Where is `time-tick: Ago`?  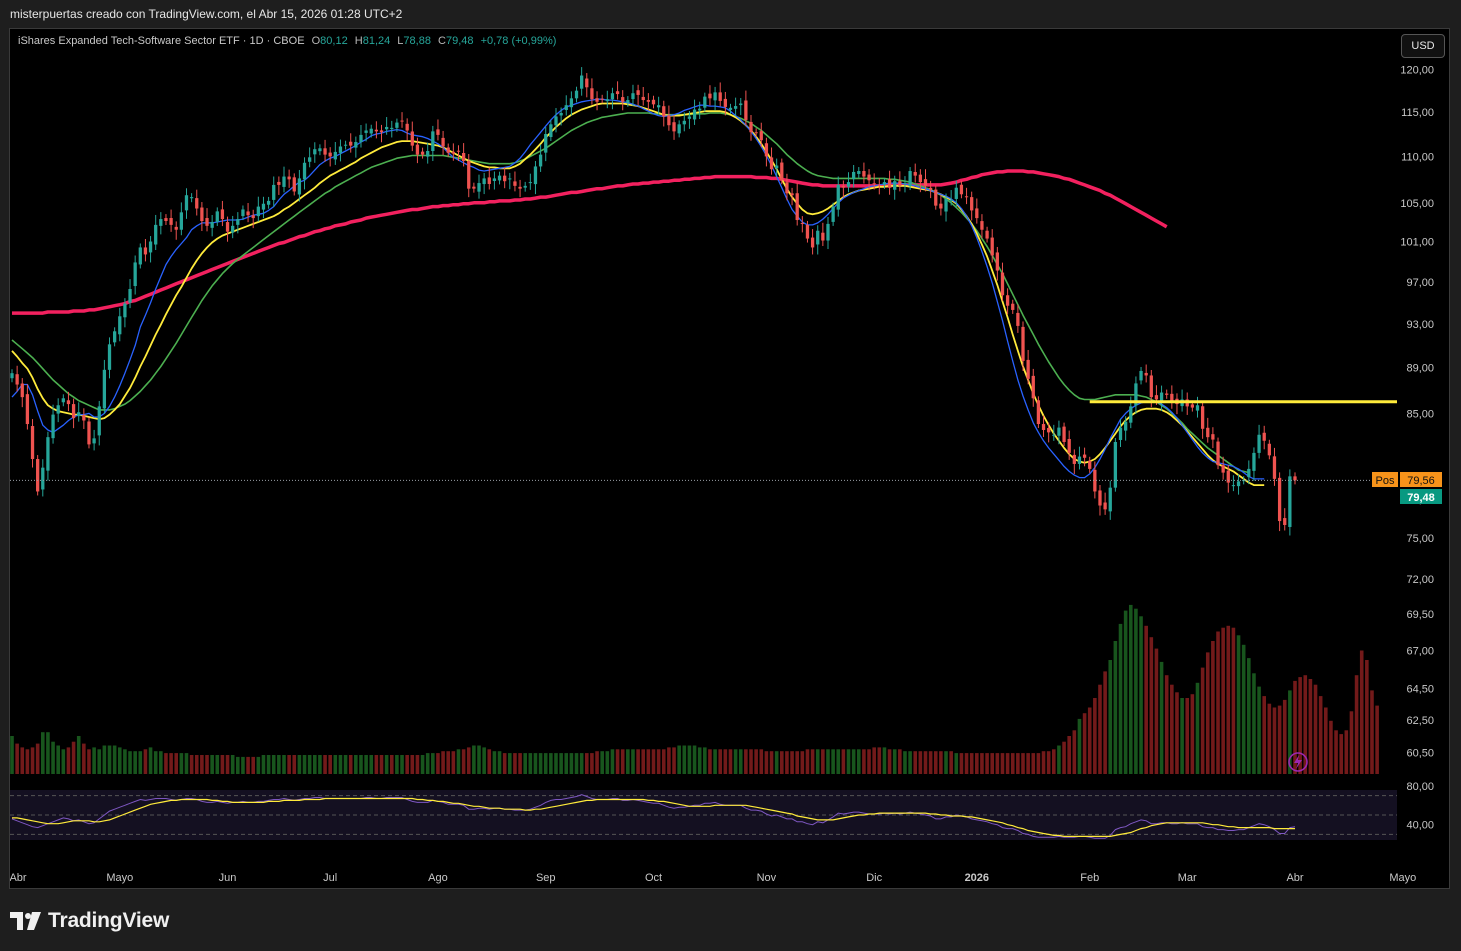 time-tick: Ago is located at coordinates (438, 878).